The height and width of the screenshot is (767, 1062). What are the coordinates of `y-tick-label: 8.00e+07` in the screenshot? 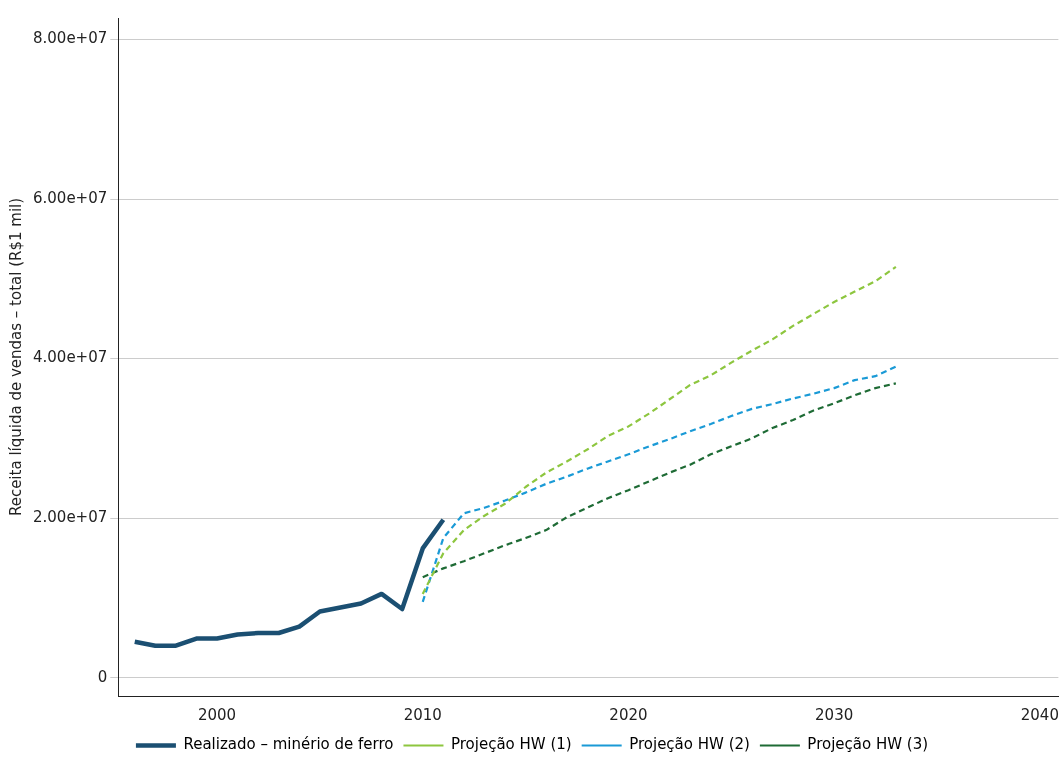 It's located at (70, 38).